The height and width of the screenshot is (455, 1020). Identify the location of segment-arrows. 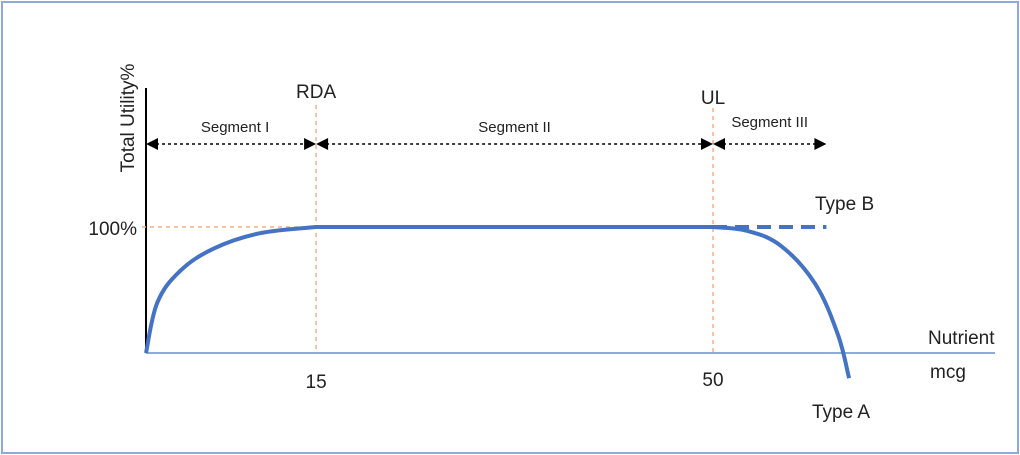
(486, 144).